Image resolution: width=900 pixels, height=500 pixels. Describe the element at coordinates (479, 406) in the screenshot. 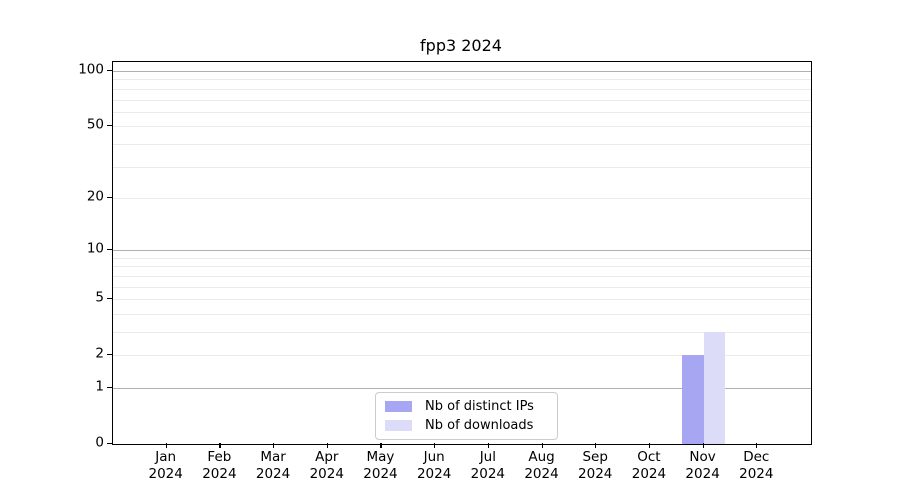

I see `legend-label: Nb of distinct IPs` at that location.